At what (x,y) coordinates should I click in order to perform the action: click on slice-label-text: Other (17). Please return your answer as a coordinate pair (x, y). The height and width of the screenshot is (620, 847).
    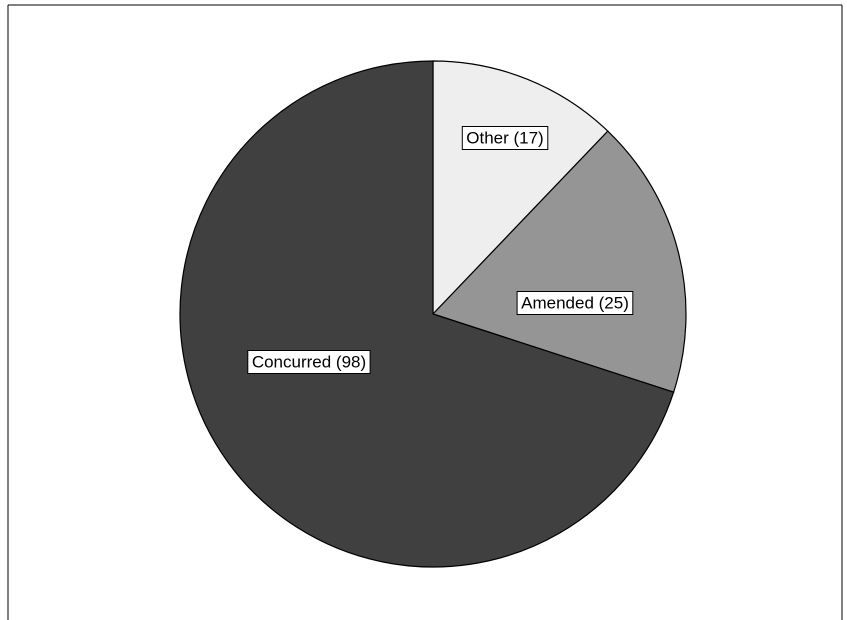
    Looking at the image, I should click on (504, 138).